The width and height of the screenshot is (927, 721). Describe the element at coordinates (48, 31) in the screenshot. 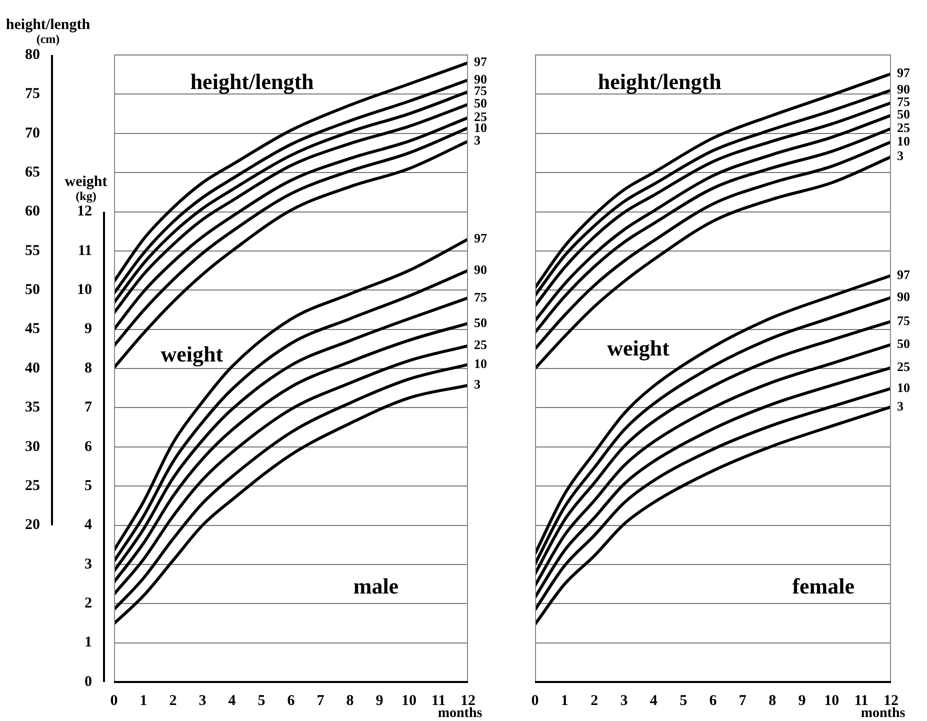

I see `y2-axis-title: height/length (cm)` at that location.